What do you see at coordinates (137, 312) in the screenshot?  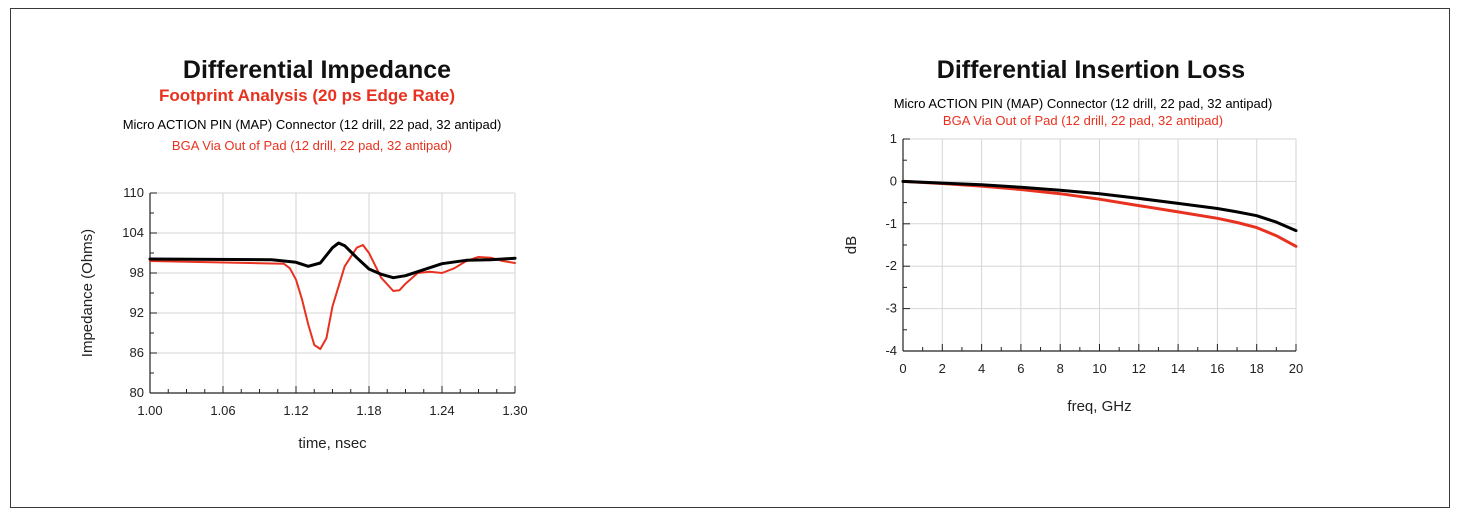 I see `y-tick-label: 92` at bounding box center [137, 312].